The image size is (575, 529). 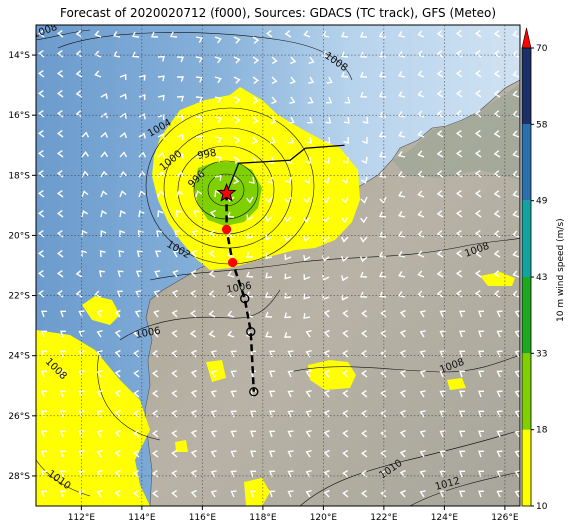 What do you see at coordinates (542, 431) in the screenshot?
I see `colorbar-tick-label: 18` at bounding box center [542, 431].